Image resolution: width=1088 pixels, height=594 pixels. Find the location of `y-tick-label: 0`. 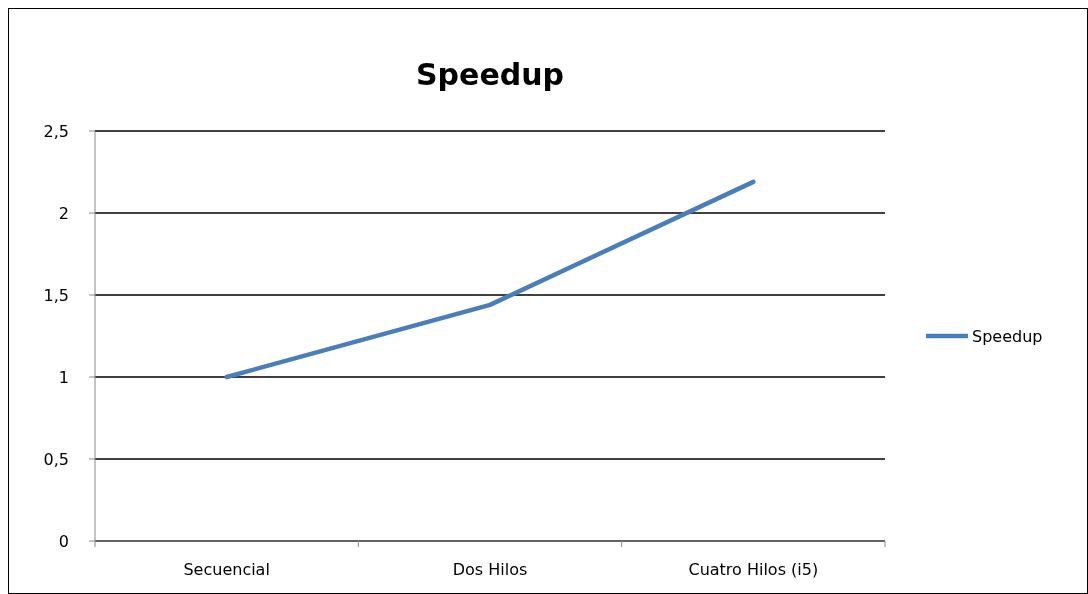

y-tick-label: 0 is located at coordinates (63, 541).